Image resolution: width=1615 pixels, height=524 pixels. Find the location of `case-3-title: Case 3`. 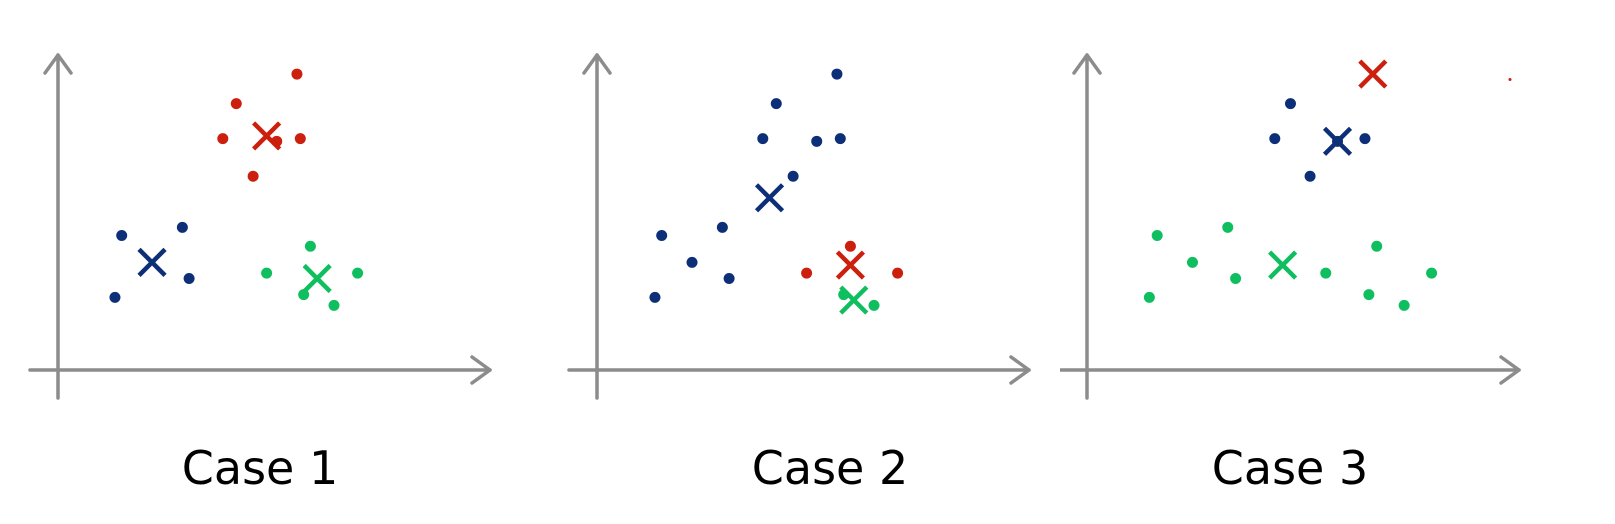

case-3-title: Case 3 is located at coordinates (1290, 468).